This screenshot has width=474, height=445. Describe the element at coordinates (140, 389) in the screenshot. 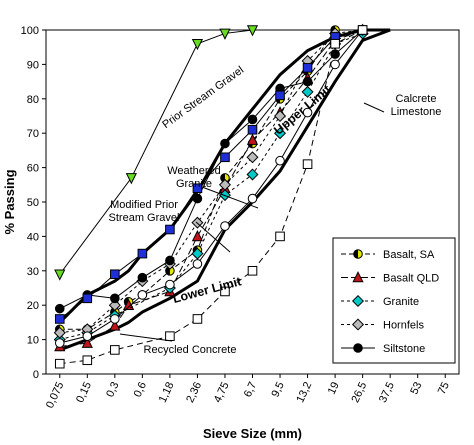

I see `x-tick-label: 0,6` at that location.